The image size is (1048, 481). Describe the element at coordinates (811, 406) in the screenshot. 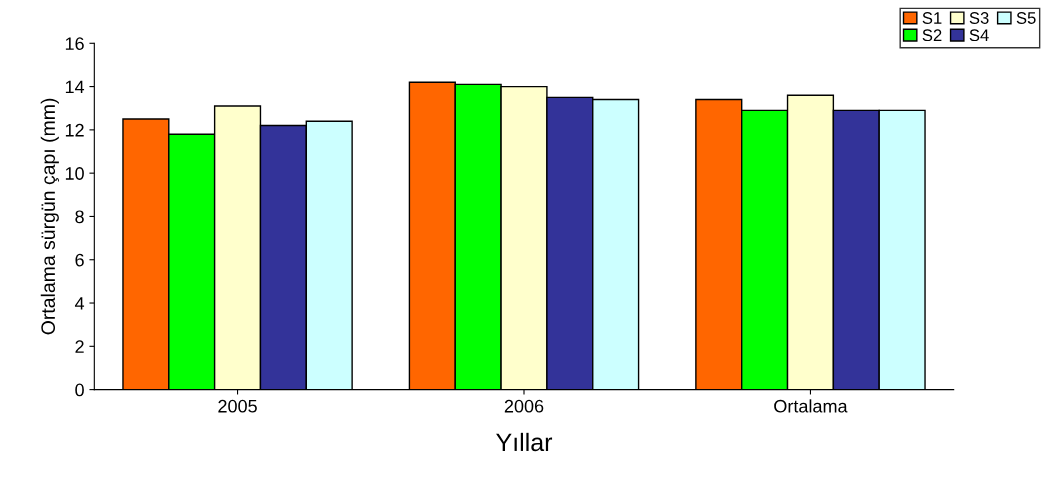

I see `x-tick-label: Ortalama` at that location.